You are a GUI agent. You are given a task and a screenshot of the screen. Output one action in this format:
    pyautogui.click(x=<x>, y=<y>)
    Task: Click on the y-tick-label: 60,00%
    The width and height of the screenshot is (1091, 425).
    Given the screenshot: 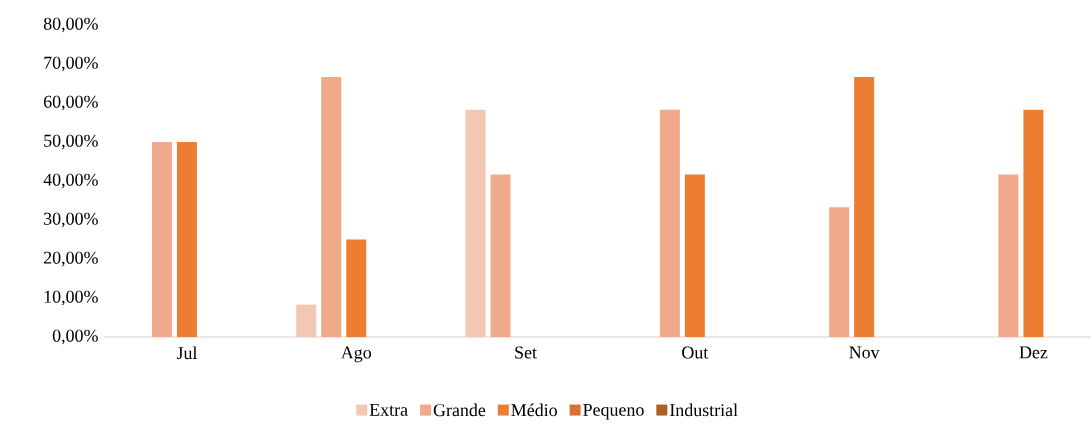 What is the action you would take?
    pyautogui.click(x=70, y=103)
    